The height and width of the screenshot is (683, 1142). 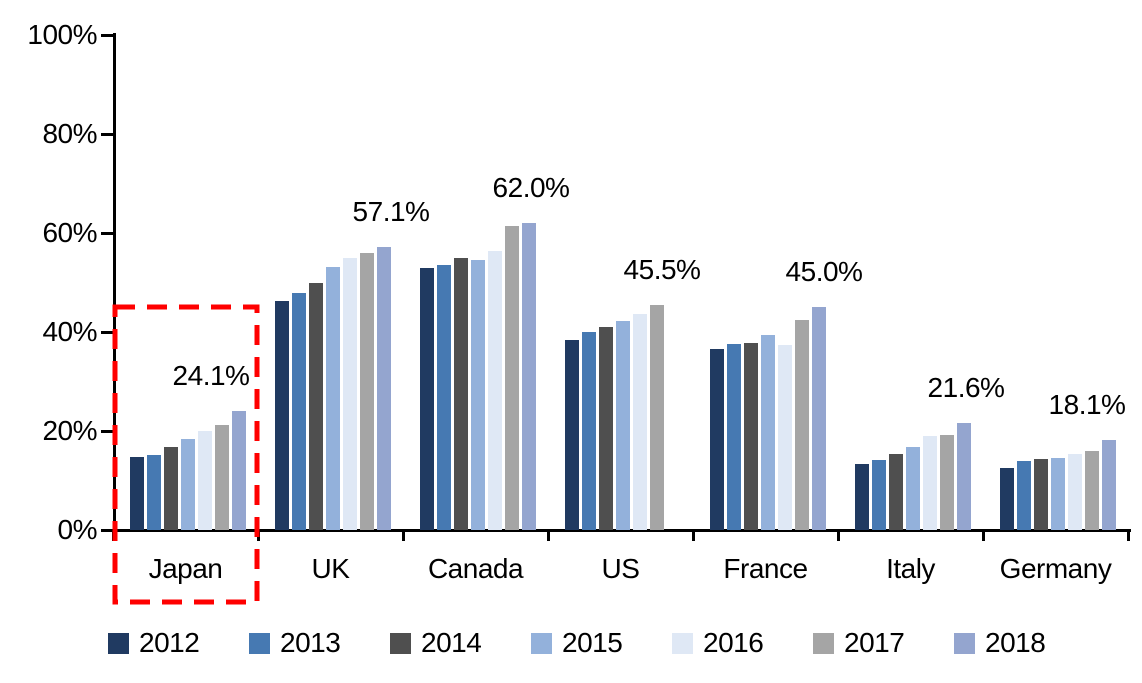 What do you see at coordinates (765, 568) in the screenshot?
I see `x-label-france: France` at bounding box center [765, 568].